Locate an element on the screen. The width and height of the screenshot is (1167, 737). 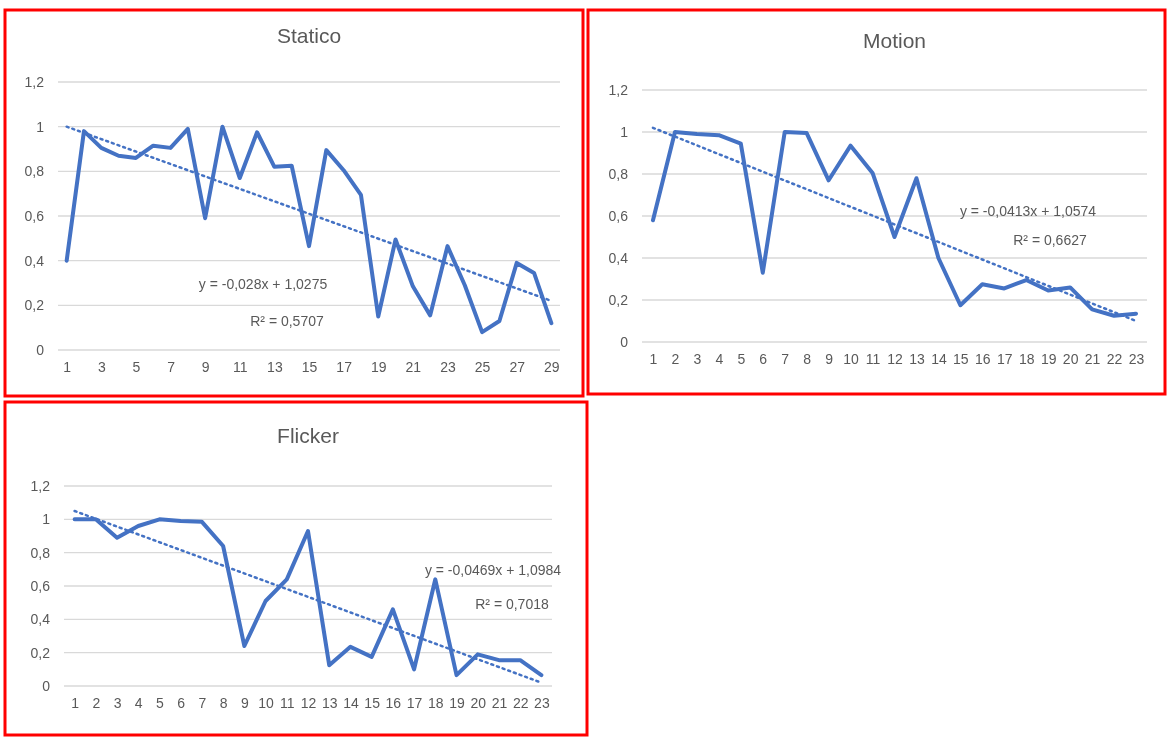
annotation: y = -0,0469x + 1,0984 is located at coordinates (493, 570).